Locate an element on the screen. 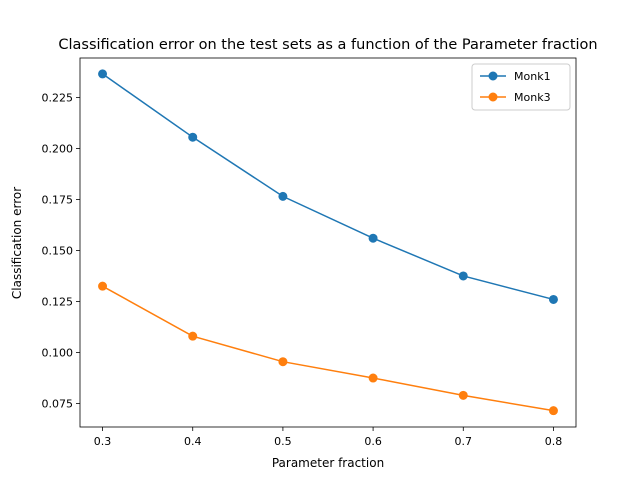 Image resolution: width=640 pixels, height=484 pixels. legend: Monk1 Monk3 is located at coordinates (521, 87).